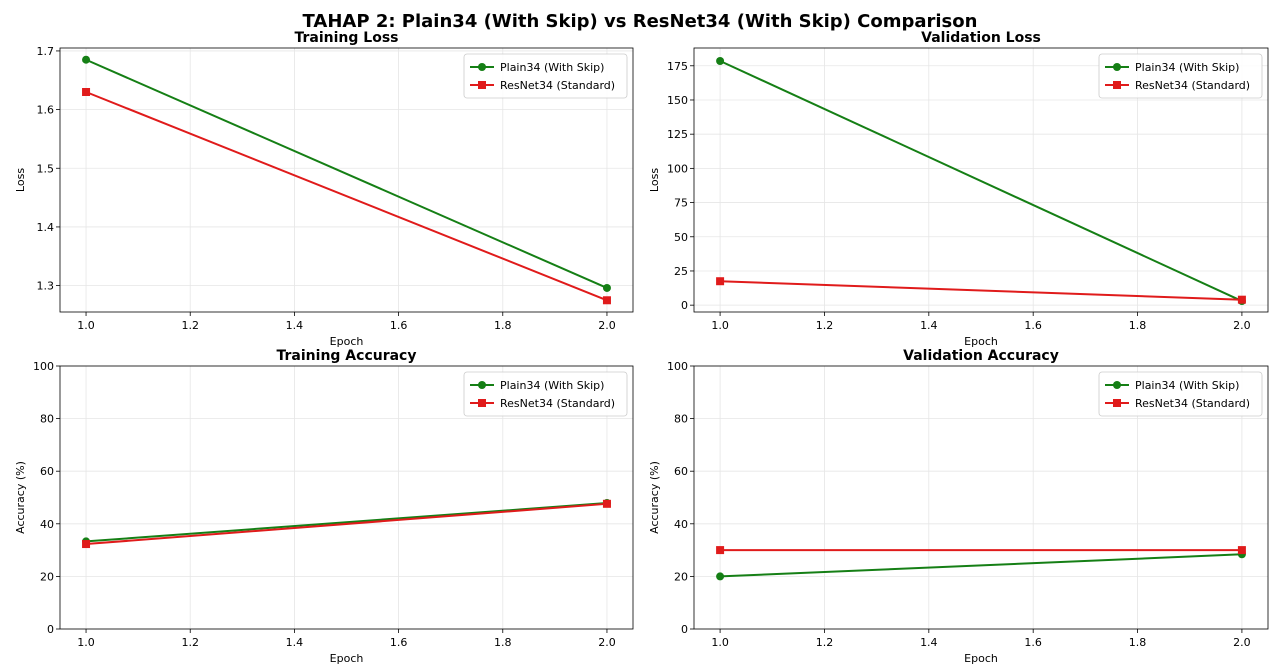  Describe the element at coordinates (677, 100) in the screenshot. I see `y-tick-label: 150` at that location.